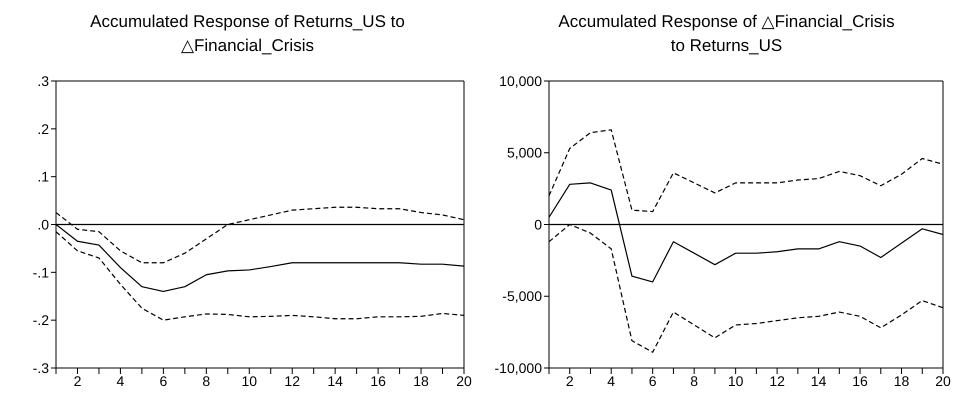  What do you see at coordinates (247, 34) in the screenshot?
I see `chart-title: Accumulated Response of Returns_US to △Financial_Crisis` at bounding box center [247, 34].